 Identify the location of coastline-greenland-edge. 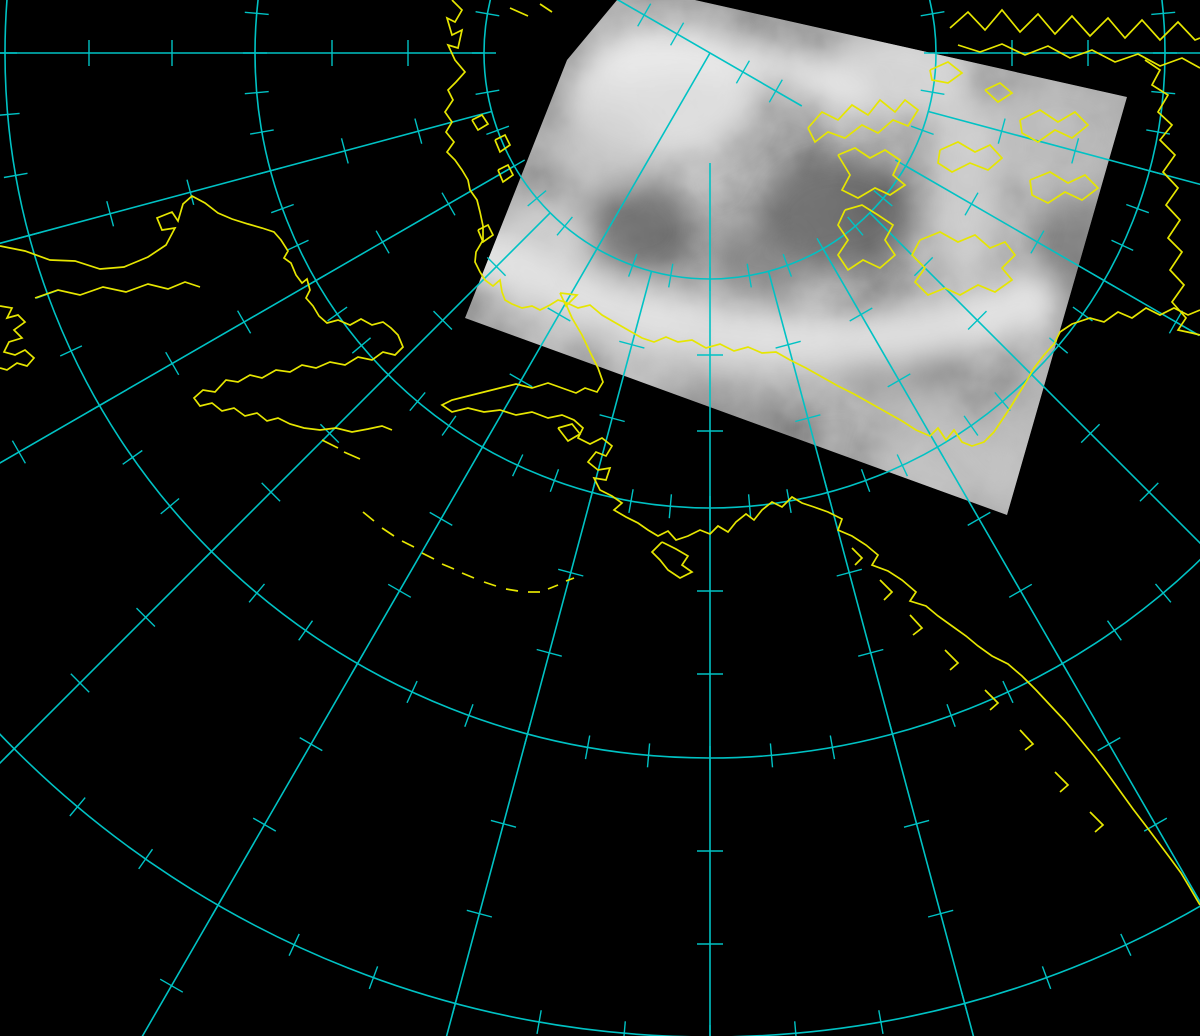
(1172, 197).